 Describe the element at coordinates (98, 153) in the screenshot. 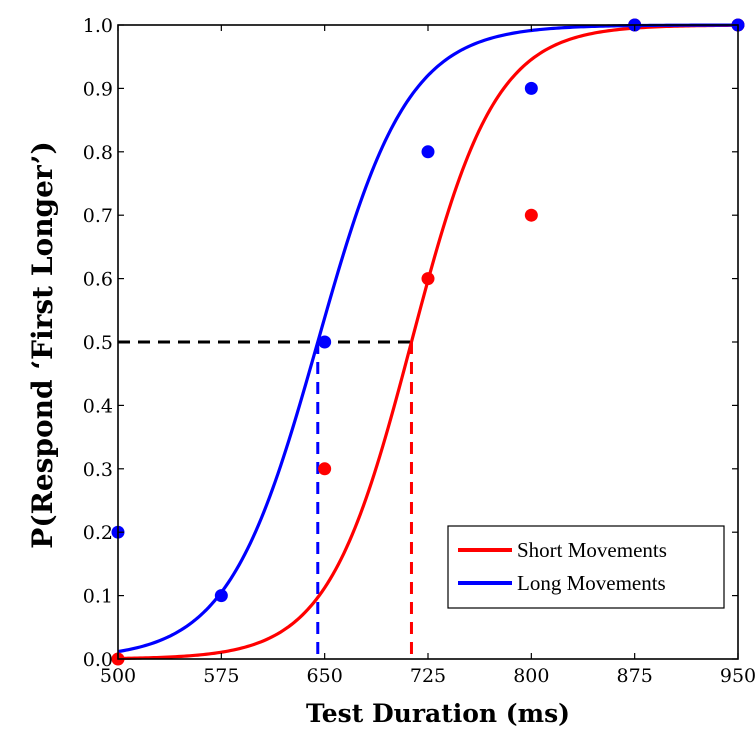

I see `y-tick-label: 0.8` at that location.